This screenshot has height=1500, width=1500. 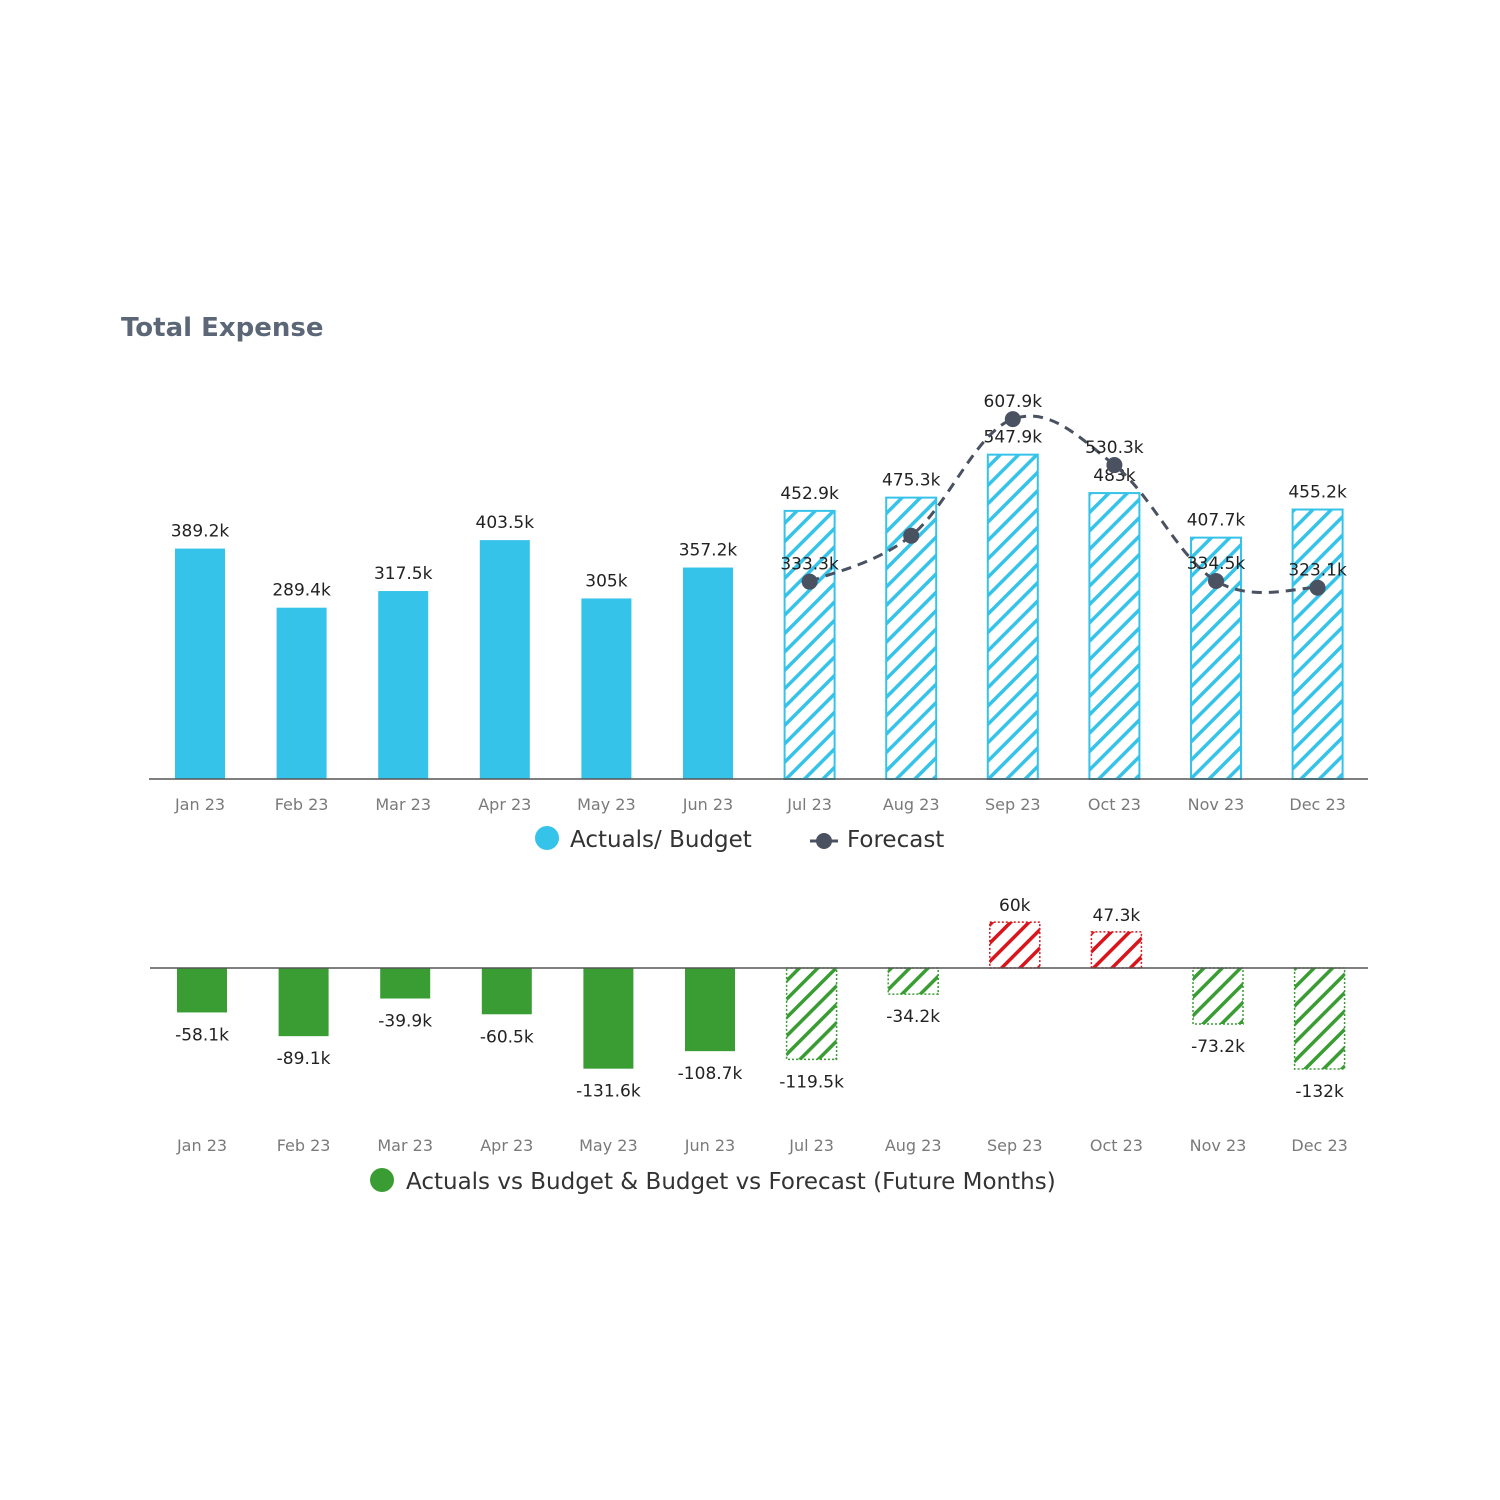 What do you see at coordinates (1116, 1145) in the screenshot?
I see `variance-x-tick-label: Oct 23` at bounding box center [1116, 1145].